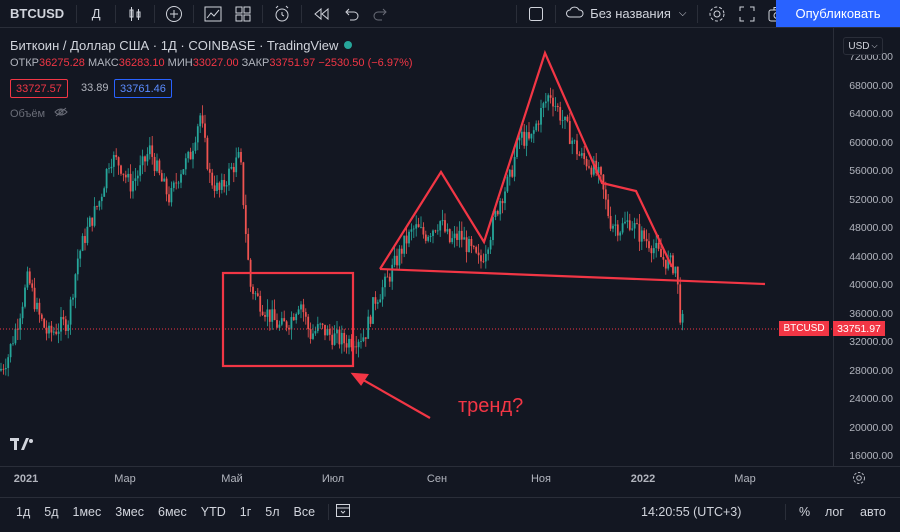 This screenshot has height=532, width=900. What do you see at coordinates (96, 13) in the screenshot?
I see `interval-button: Д` at bounding box center [96, 13].